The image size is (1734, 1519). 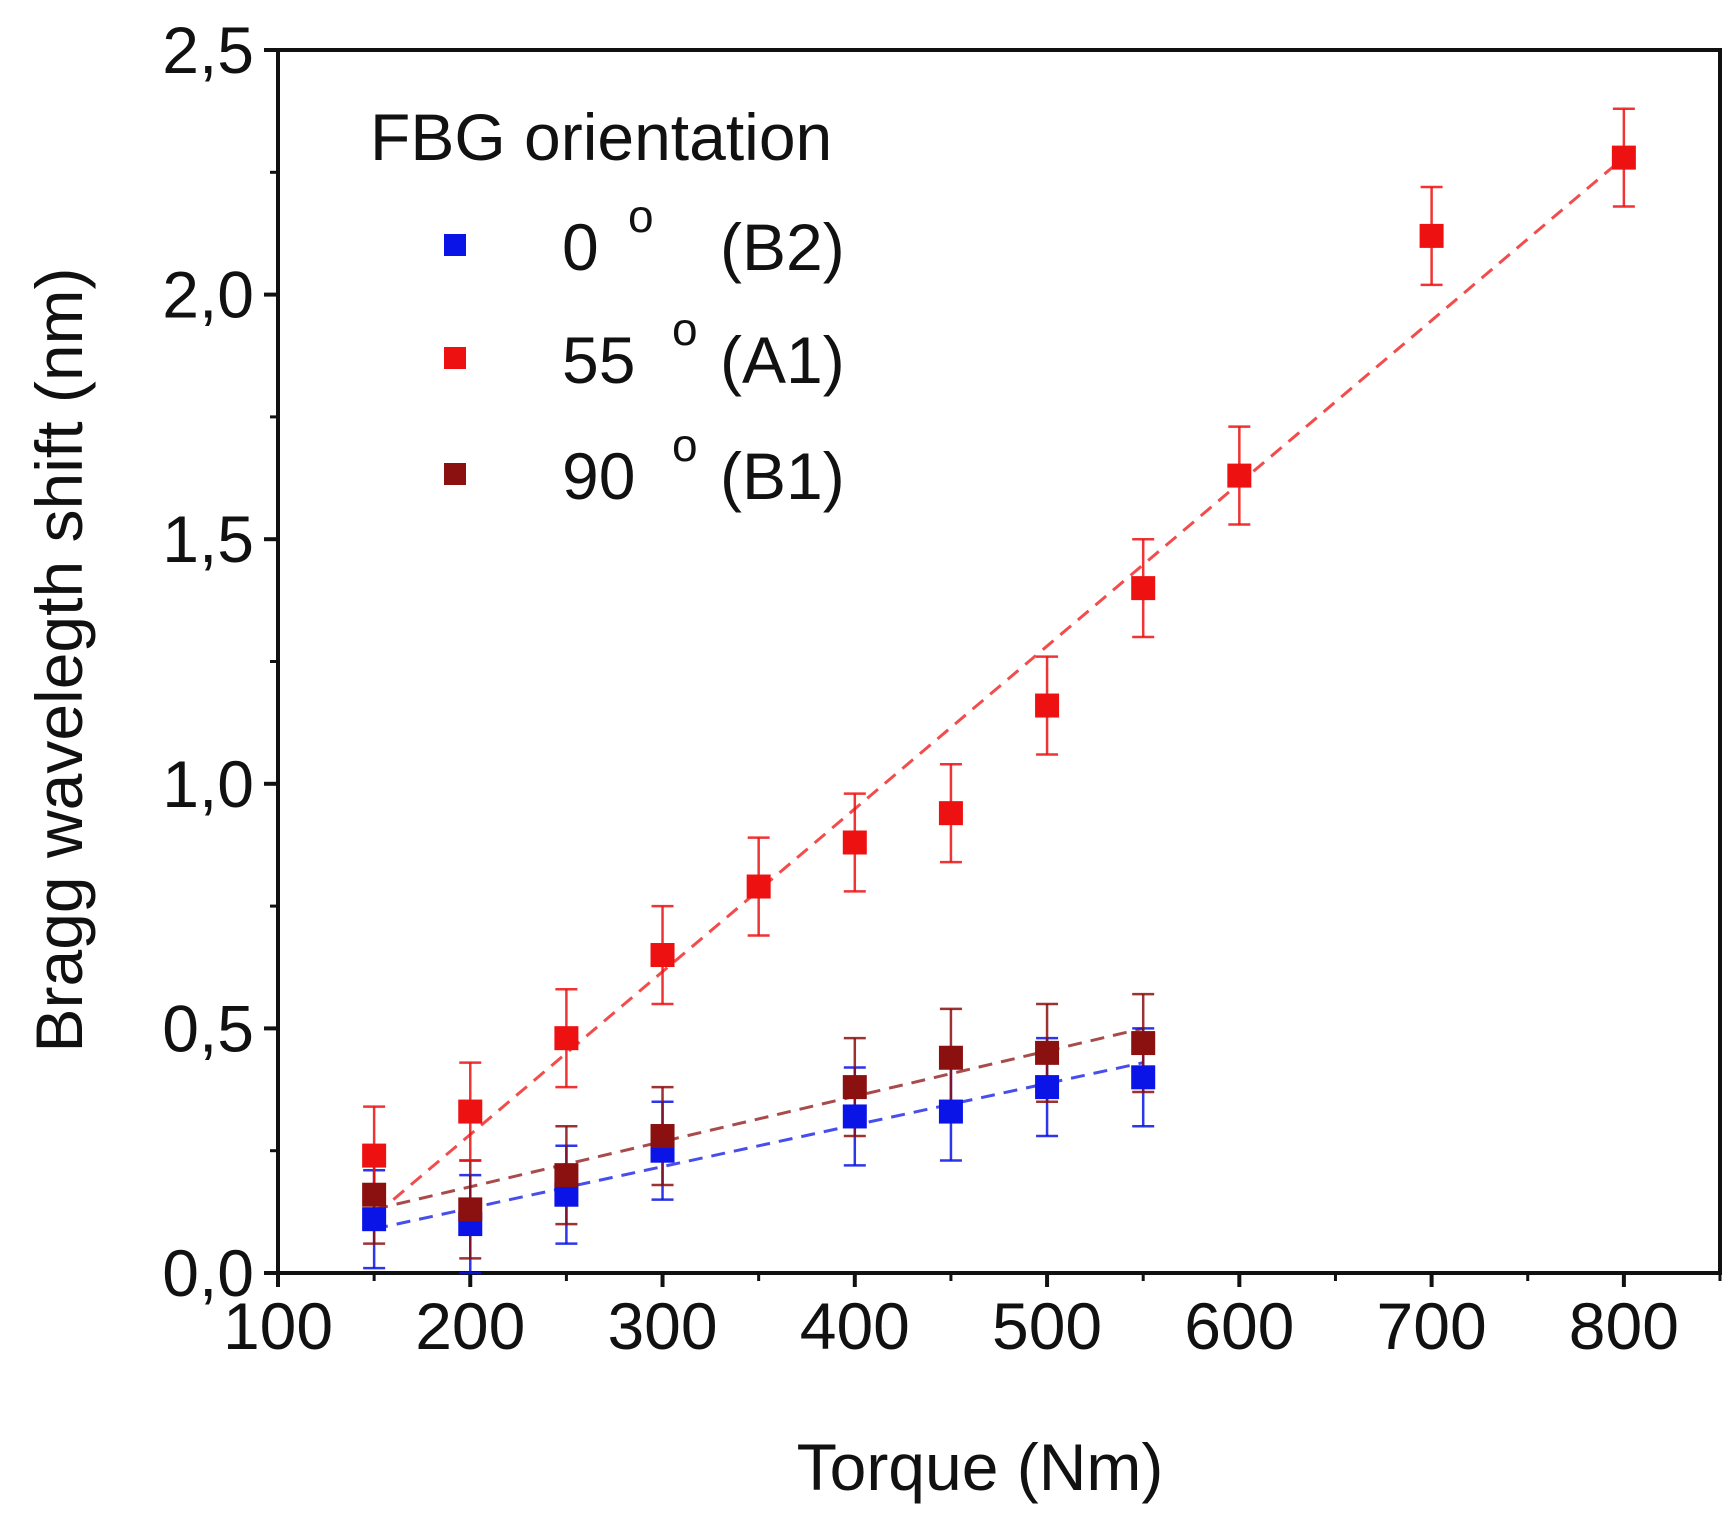 What do you see at coordinates (208, 50) in the screenshot?
I see `y-tick-label: 2,5` at bounding box center [208, 50].